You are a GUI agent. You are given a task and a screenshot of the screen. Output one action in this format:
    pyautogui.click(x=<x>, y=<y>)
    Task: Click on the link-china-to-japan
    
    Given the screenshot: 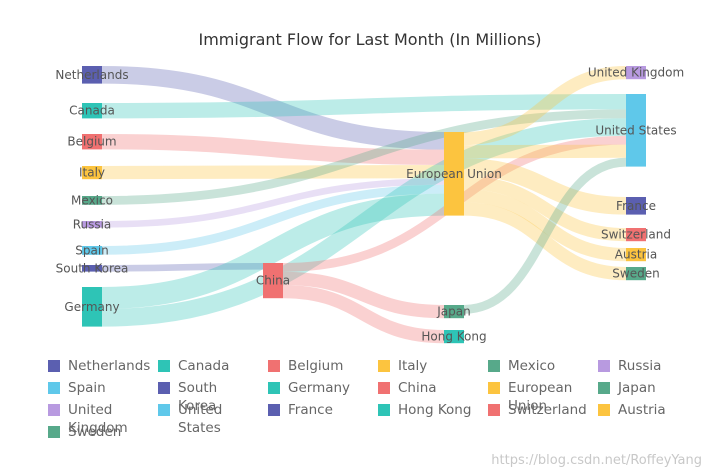 What is the action you would take?
    pyautogui.click(x=363, y=295)
    